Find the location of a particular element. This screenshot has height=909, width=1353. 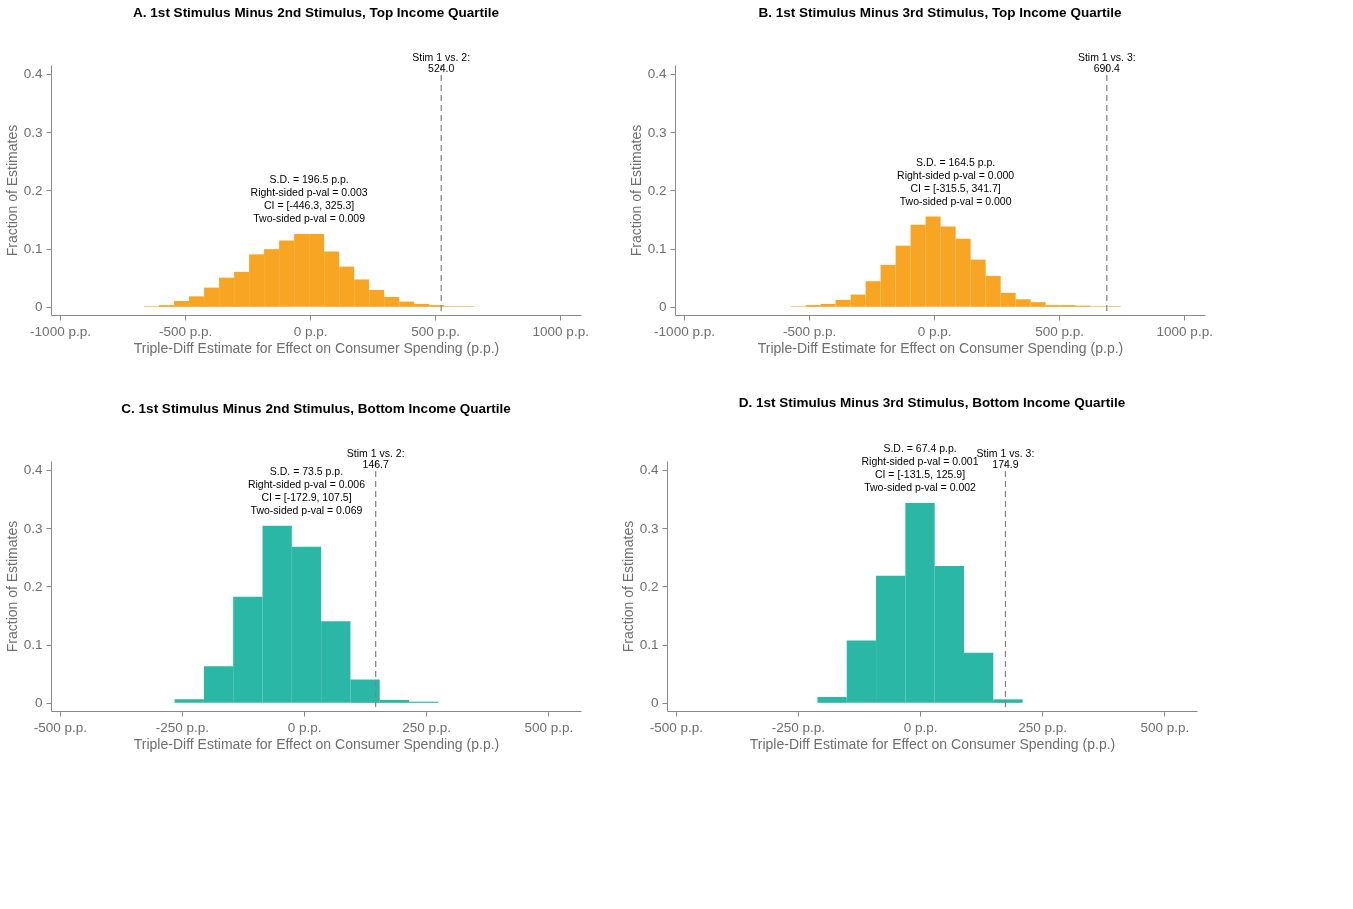

annotation: S.D. = 164.5 p.p. is located at coordinates (956, 161).